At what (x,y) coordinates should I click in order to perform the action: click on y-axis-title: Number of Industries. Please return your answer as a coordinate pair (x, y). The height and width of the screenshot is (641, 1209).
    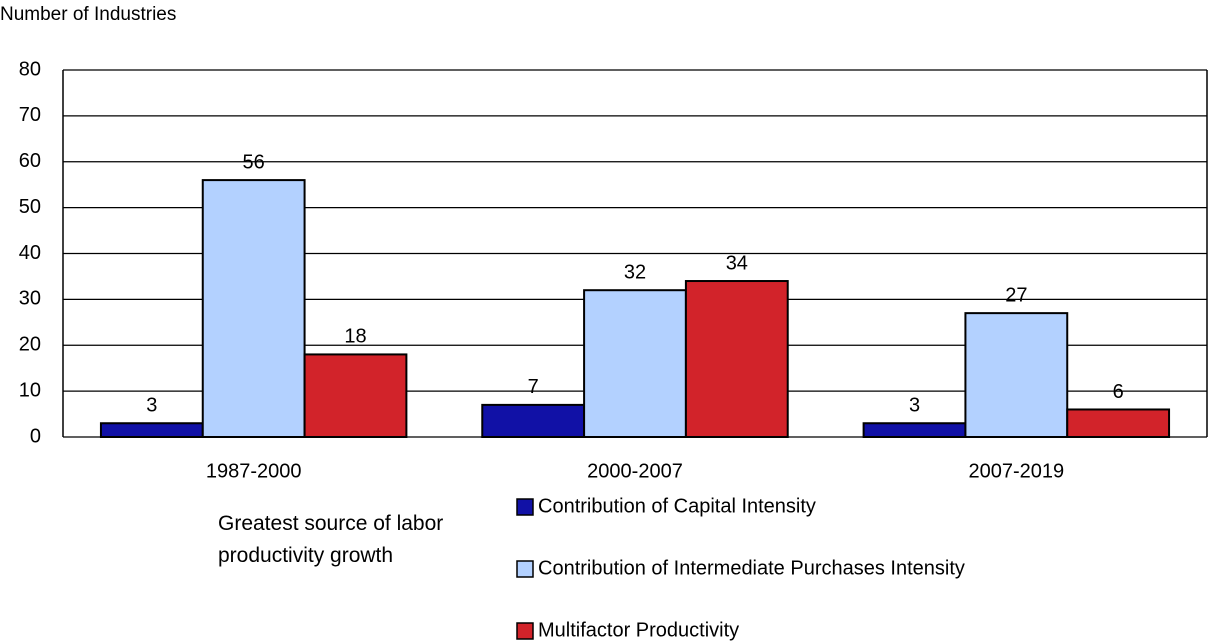
    Looking at the image, I should click on (88, 14).